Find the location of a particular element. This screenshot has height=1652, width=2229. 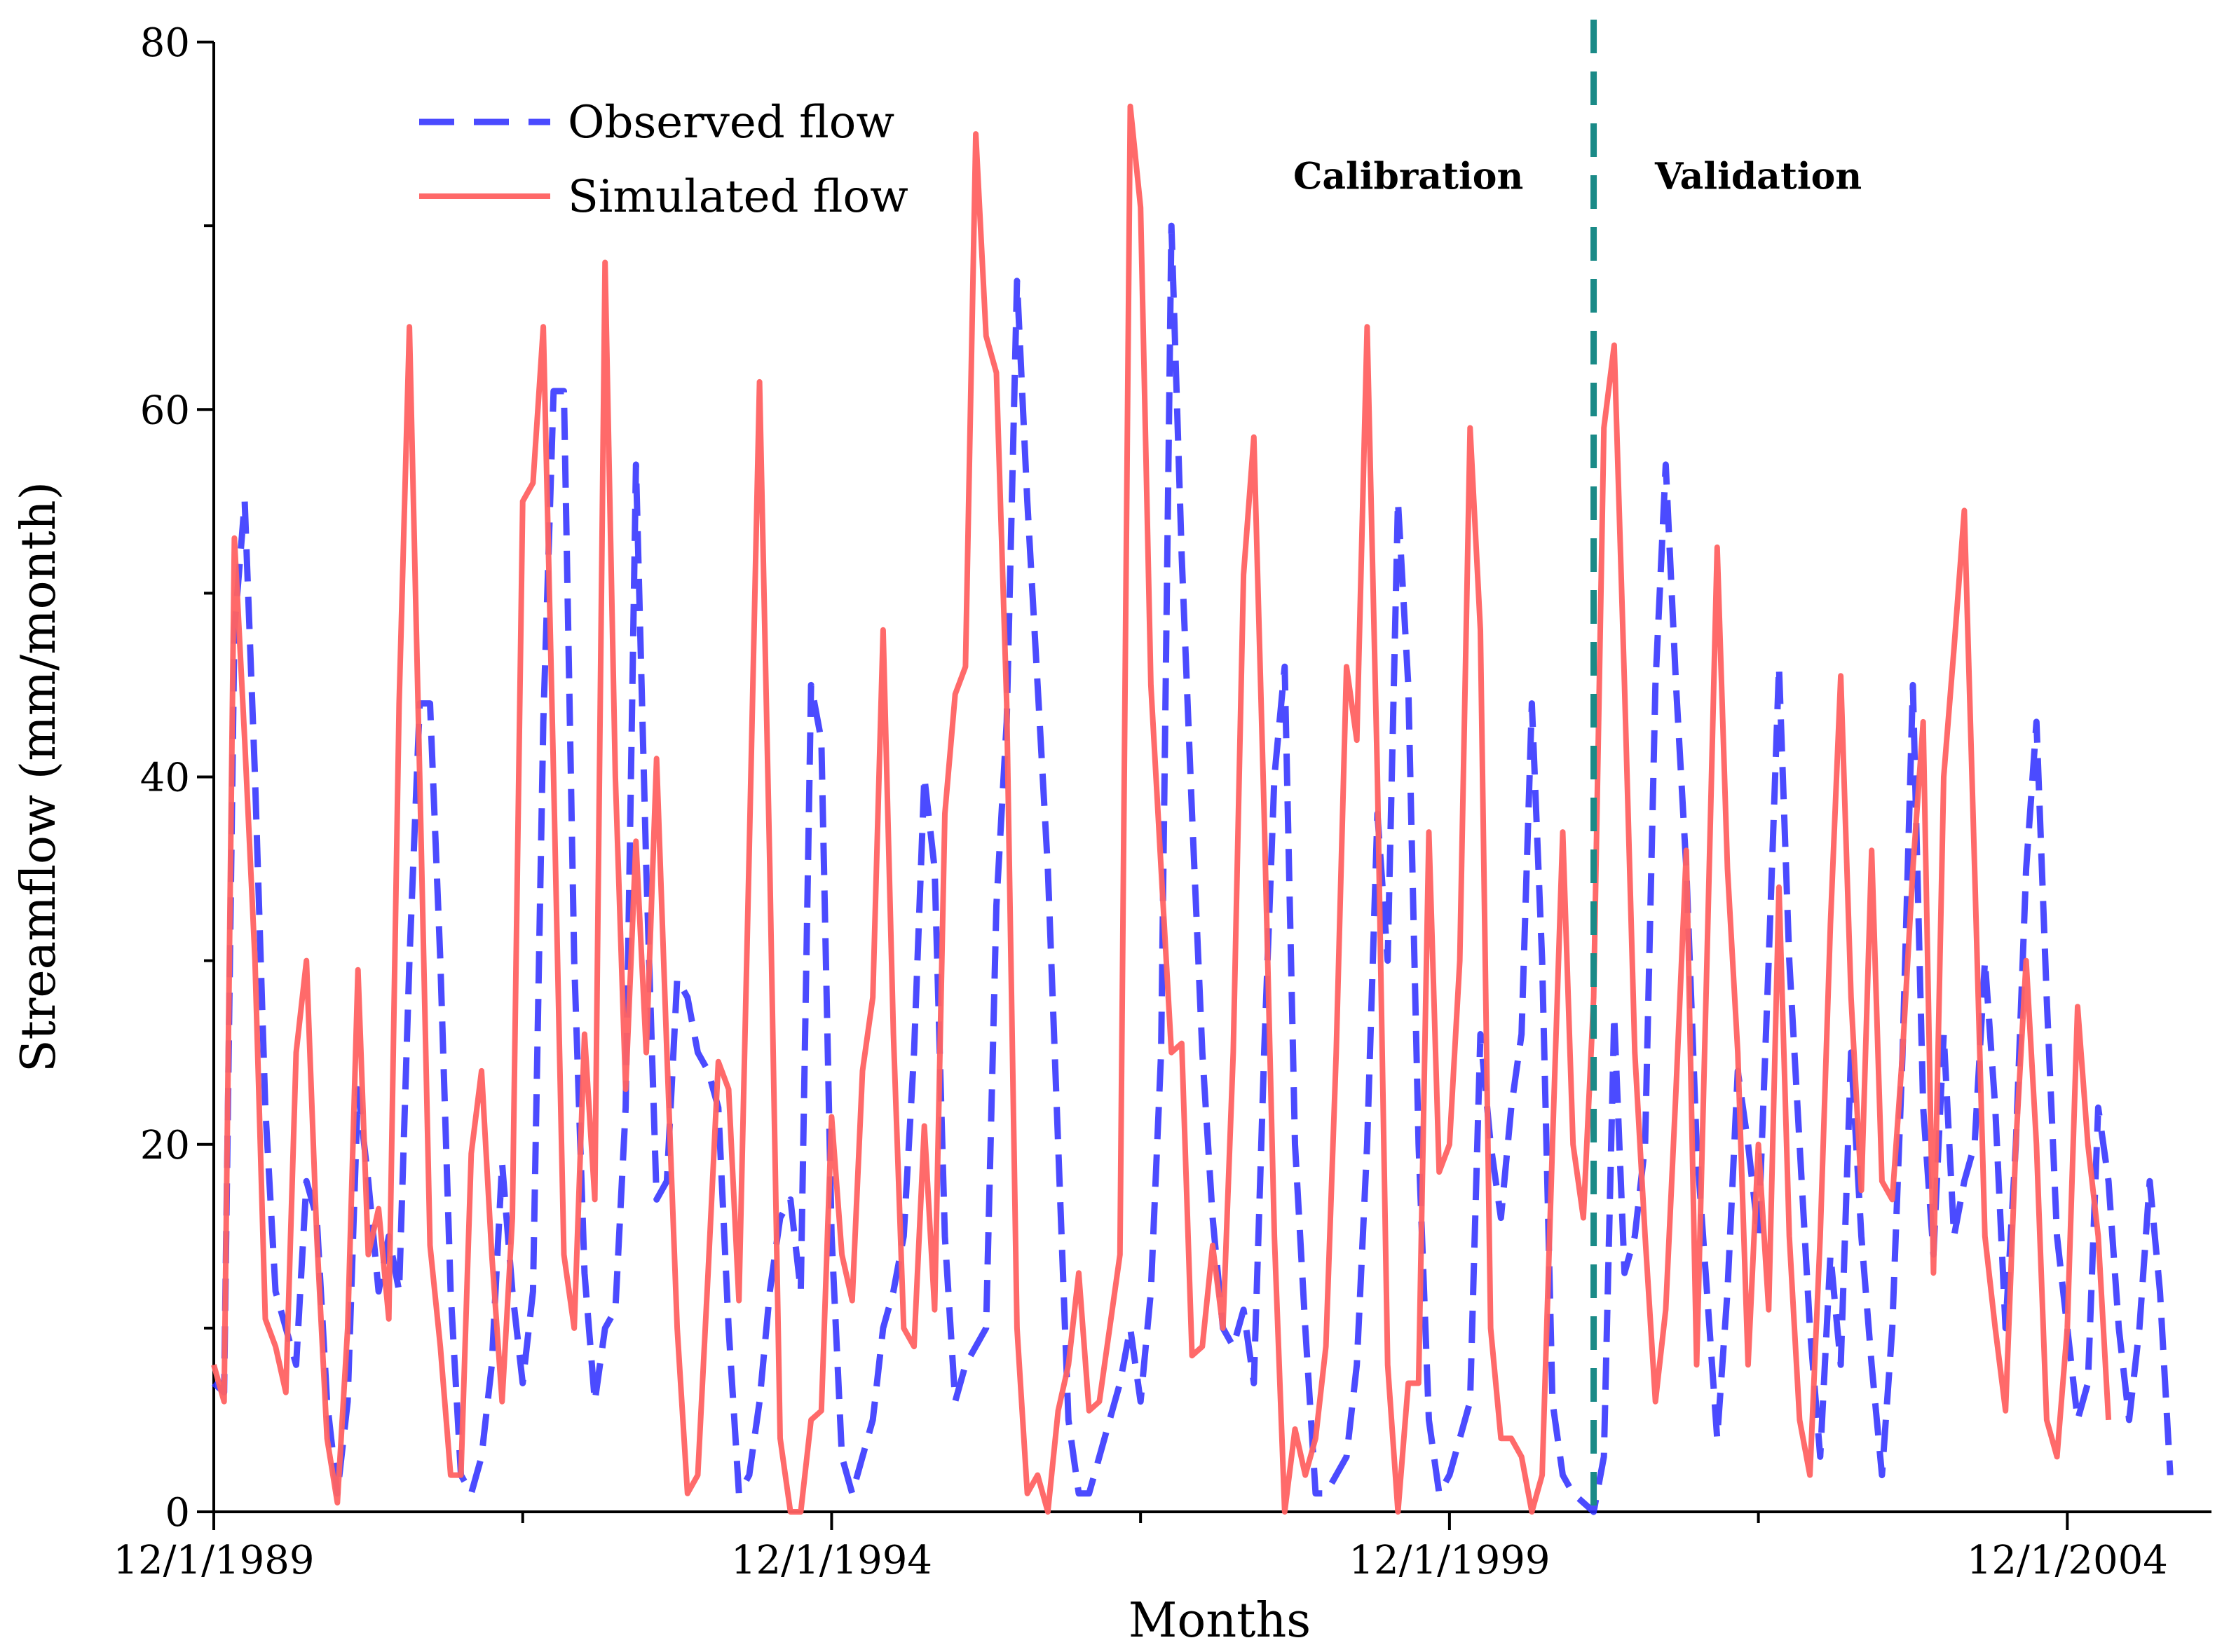

x-tick-label-1: 12/1/1994 is located at coordinates (831, 1560).